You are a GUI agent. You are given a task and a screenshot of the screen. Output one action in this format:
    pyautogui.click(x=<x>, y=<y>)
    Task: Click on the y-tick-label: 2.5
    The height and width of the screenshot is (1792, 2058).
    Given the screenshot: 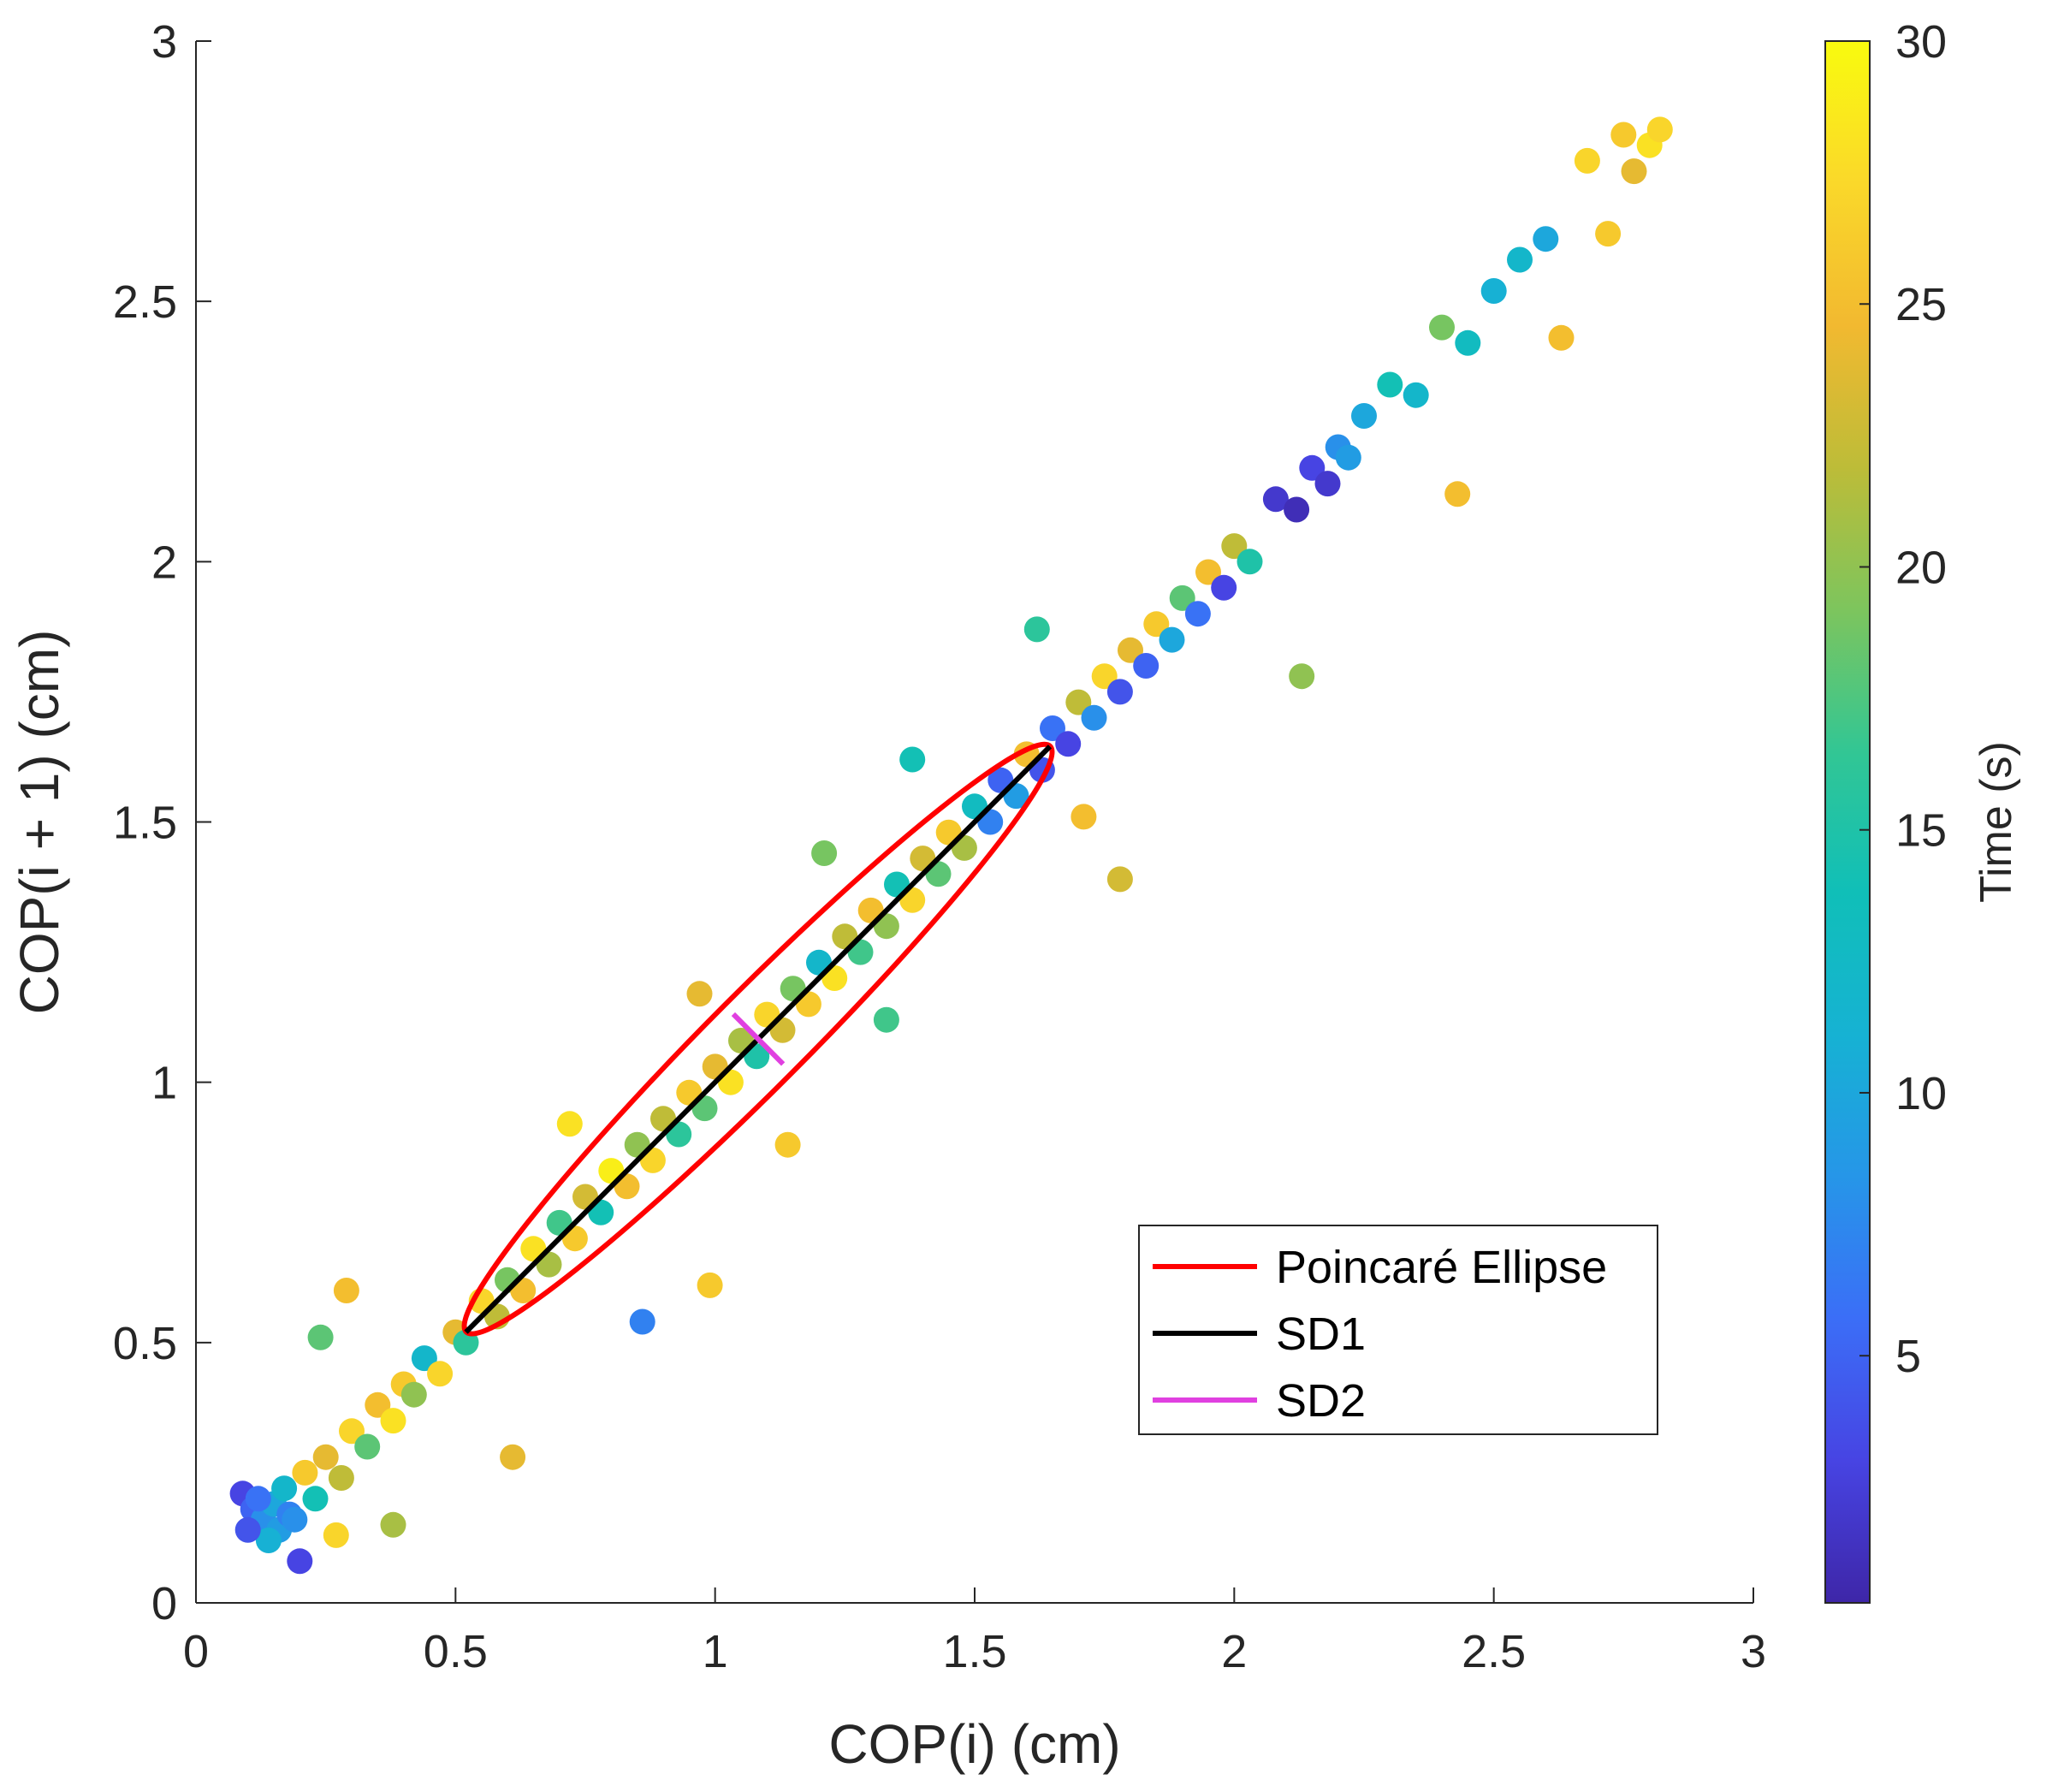 What is the action you would take?
    pyautogui.click(x=145, y=302)
    